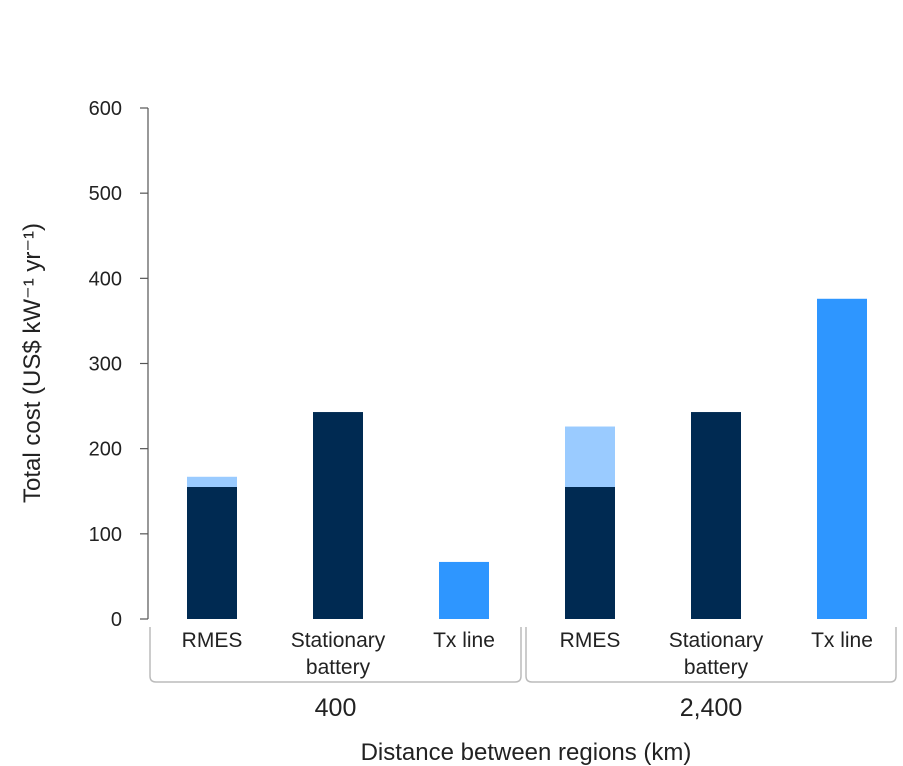  Describe the element at coordinates (105, 109) in the screenshot. I see `y-tick-label: 600` at that location.